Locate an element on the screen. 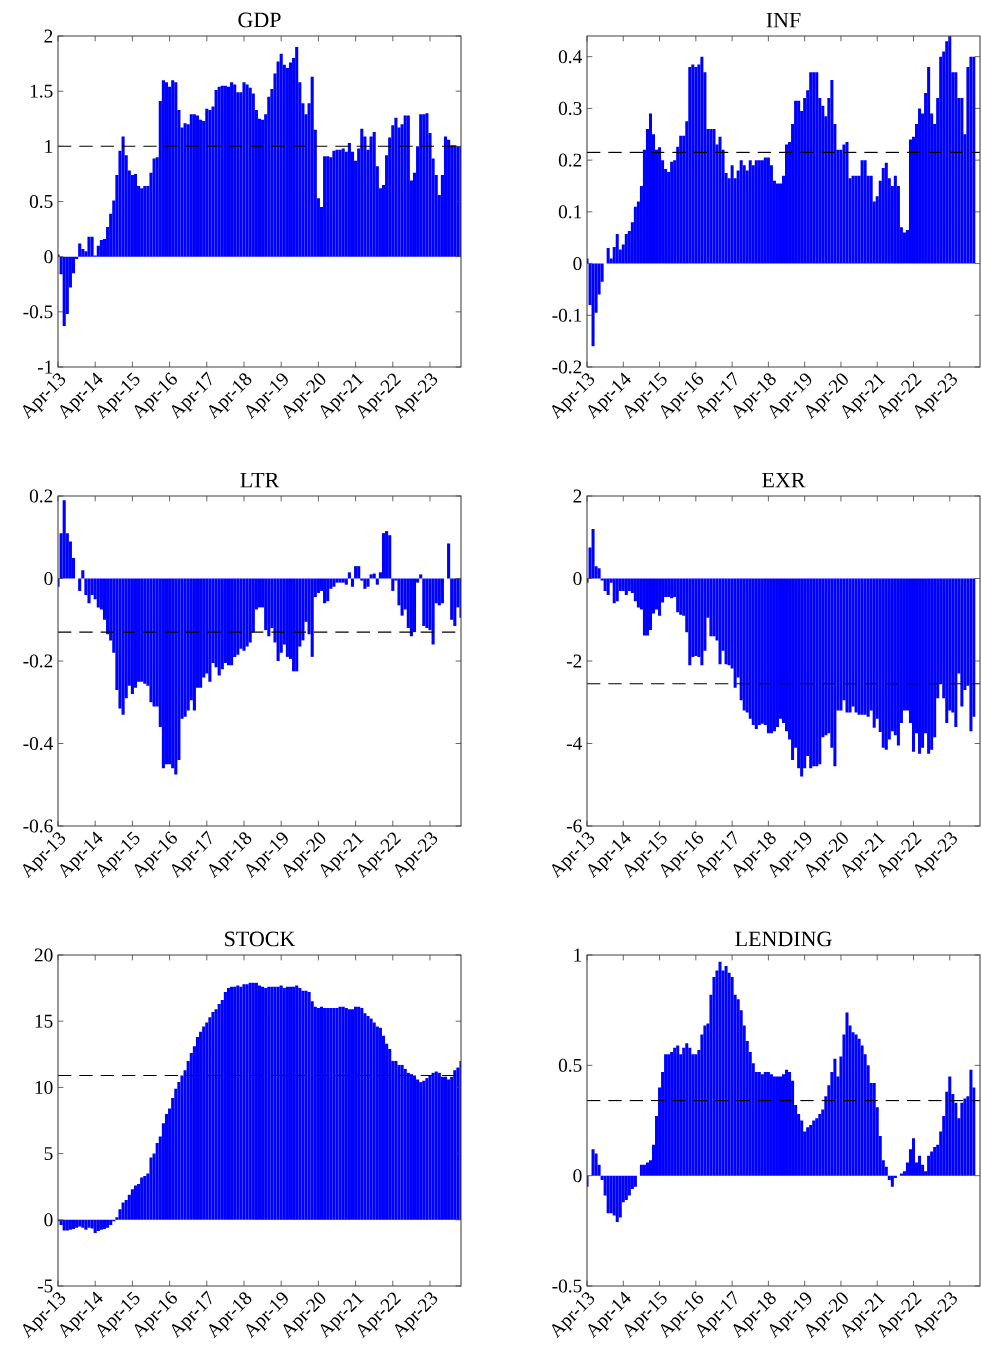  y-tick-label: -4 is located at coordinates (574, 743).